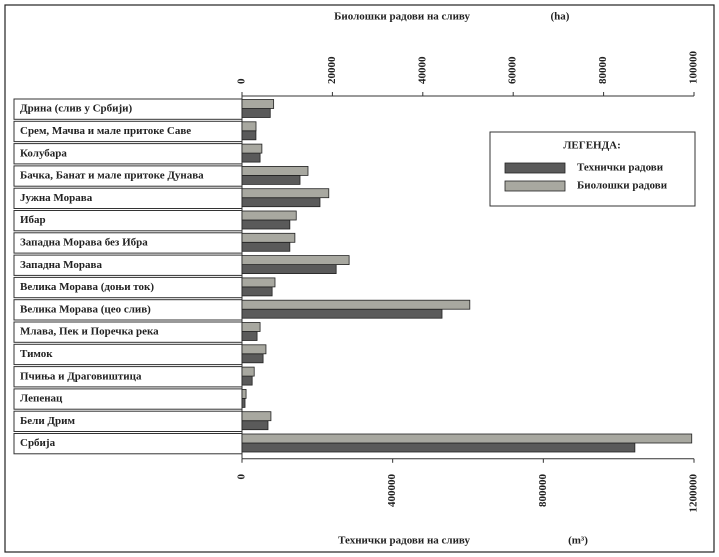 This screenshot has width=719, height=557. What do you see at coordinates (87, 287) in the screenshot?
I see `category-label: Велика Морава (доњи ток)` at bounding box center [87, 287].